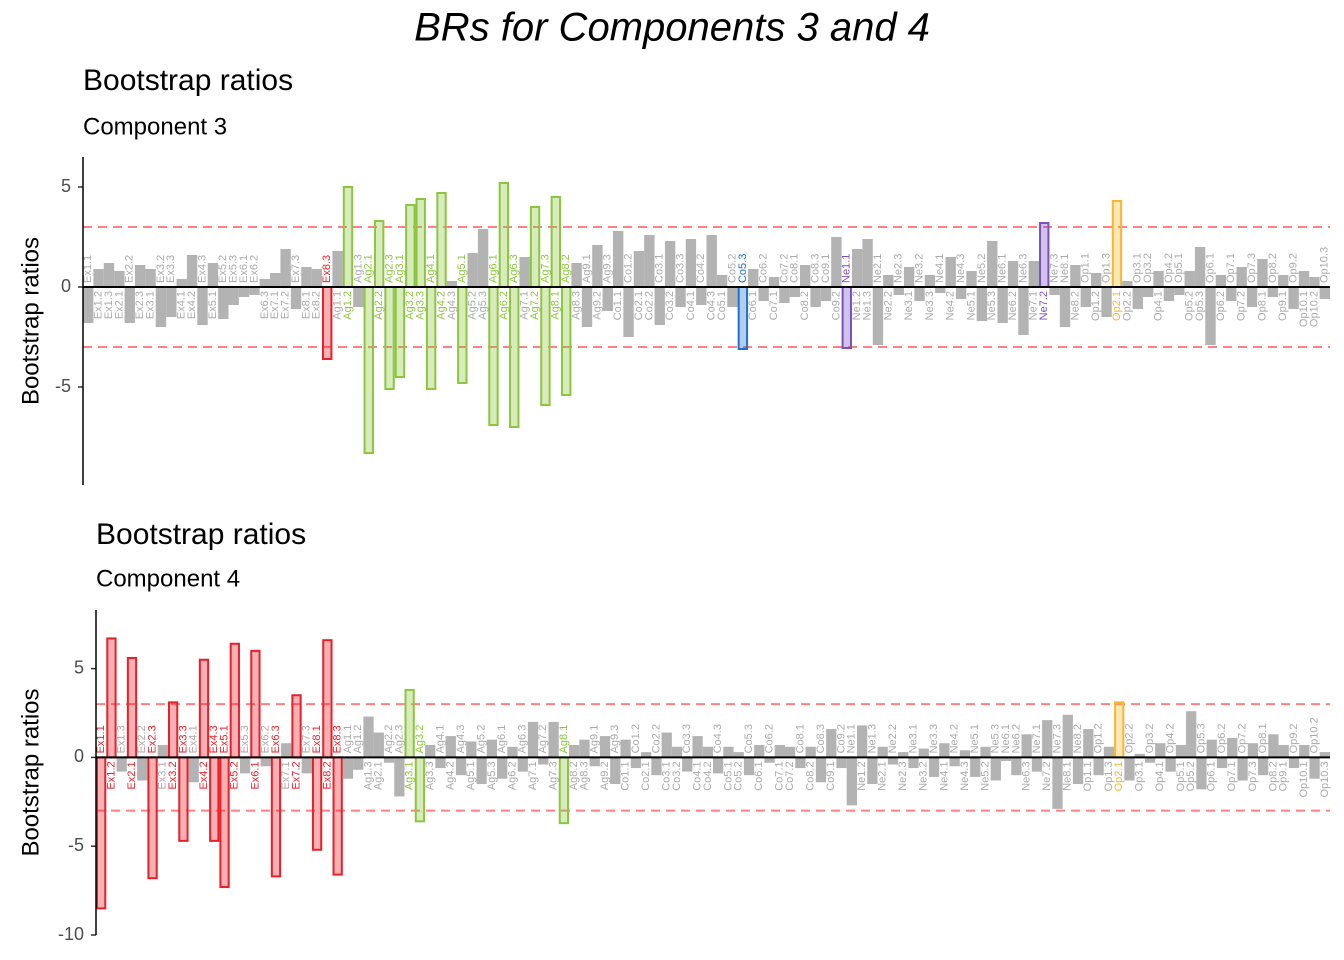 Image resolution: width=1344 pixels, height=960 pixels. What do you see at coordinates (276, 739) in the screenshot?
I see `bar-label: Ex6.3` at bounding box center [276, 739].